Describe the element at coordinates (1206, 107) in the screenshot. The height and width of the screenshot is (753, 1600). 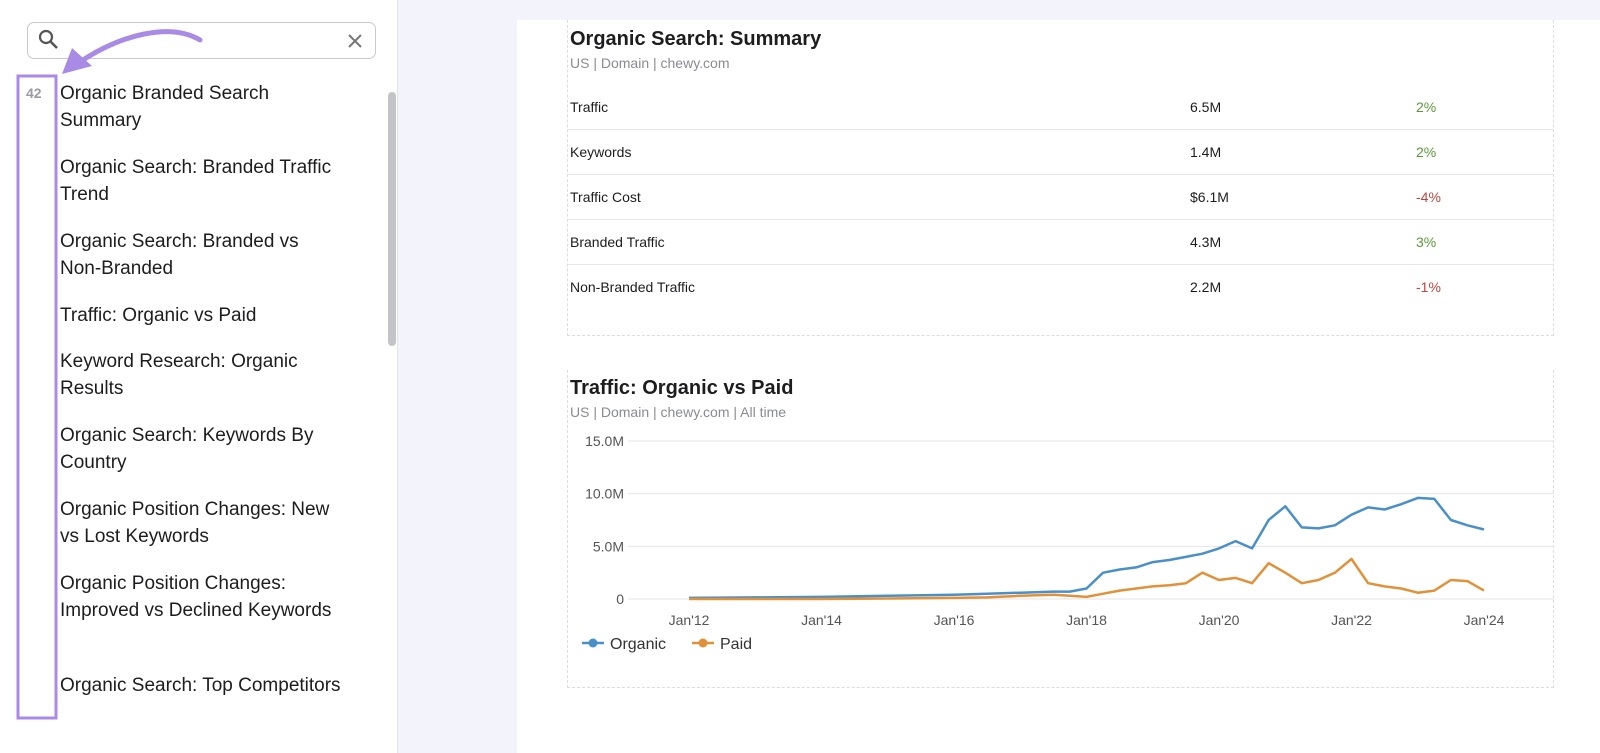
I see `value: 6.5M` at that location.